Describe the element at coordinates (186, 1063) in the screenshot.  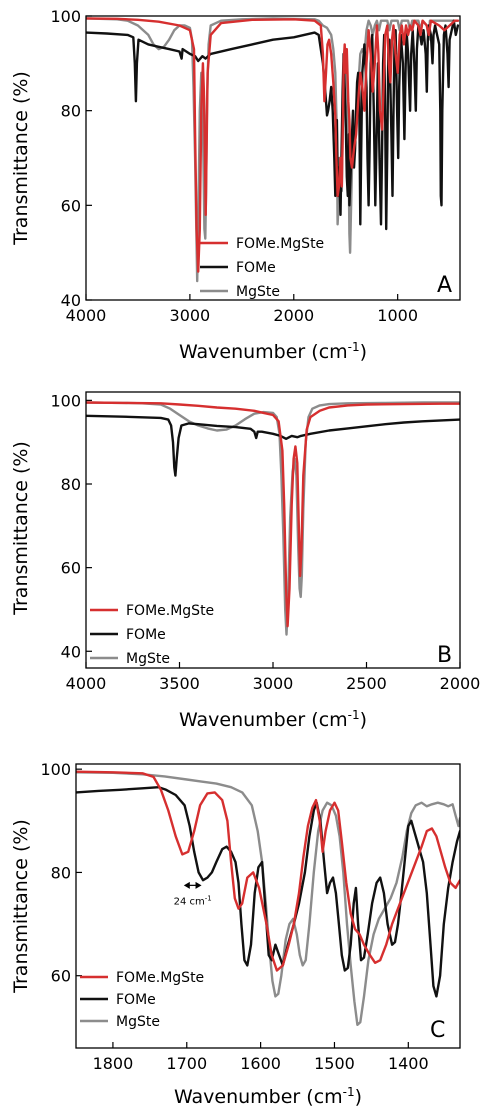
I see `x-tick-label: 1700` at that location.